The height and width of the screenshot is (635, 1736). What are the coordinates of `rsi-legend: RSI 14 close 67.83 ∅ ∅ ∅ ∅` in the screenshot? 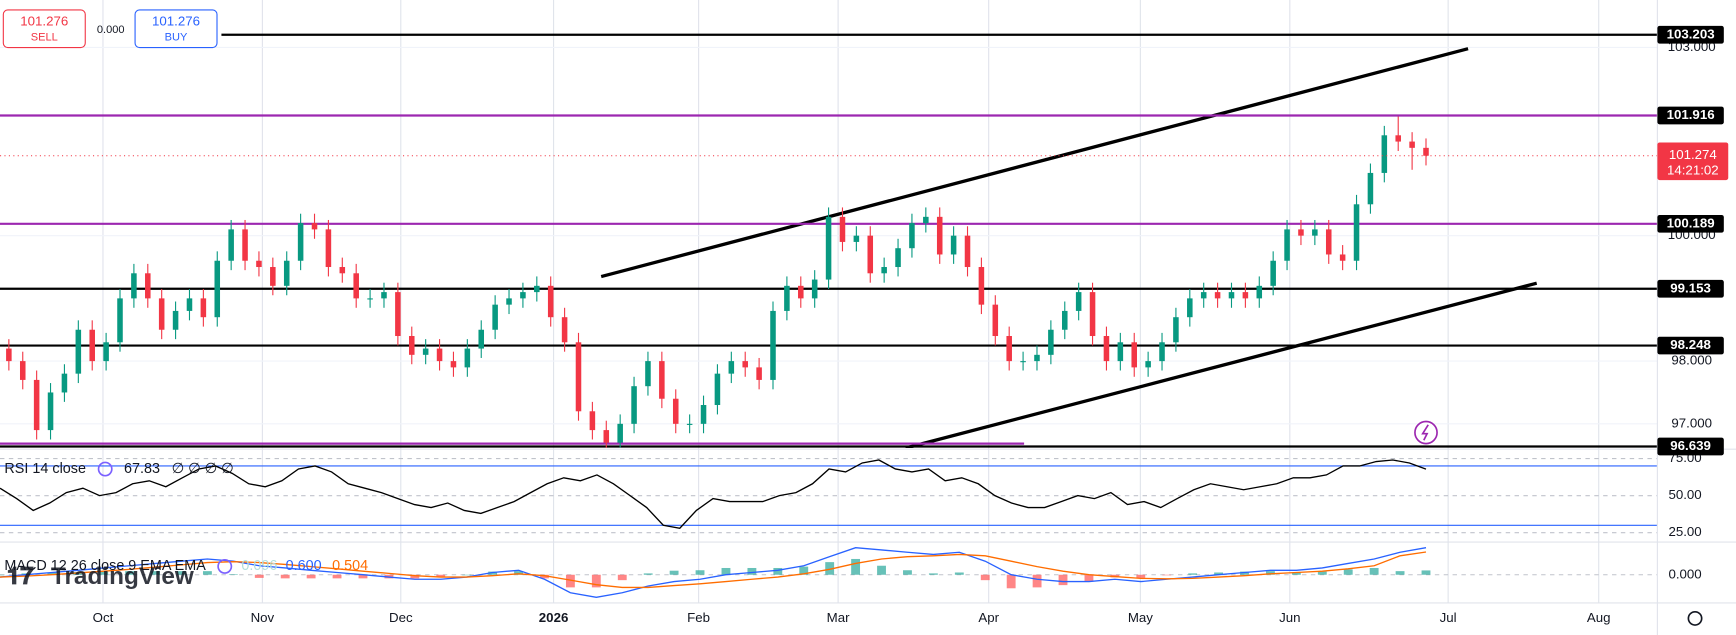 It's located at (118, 469).